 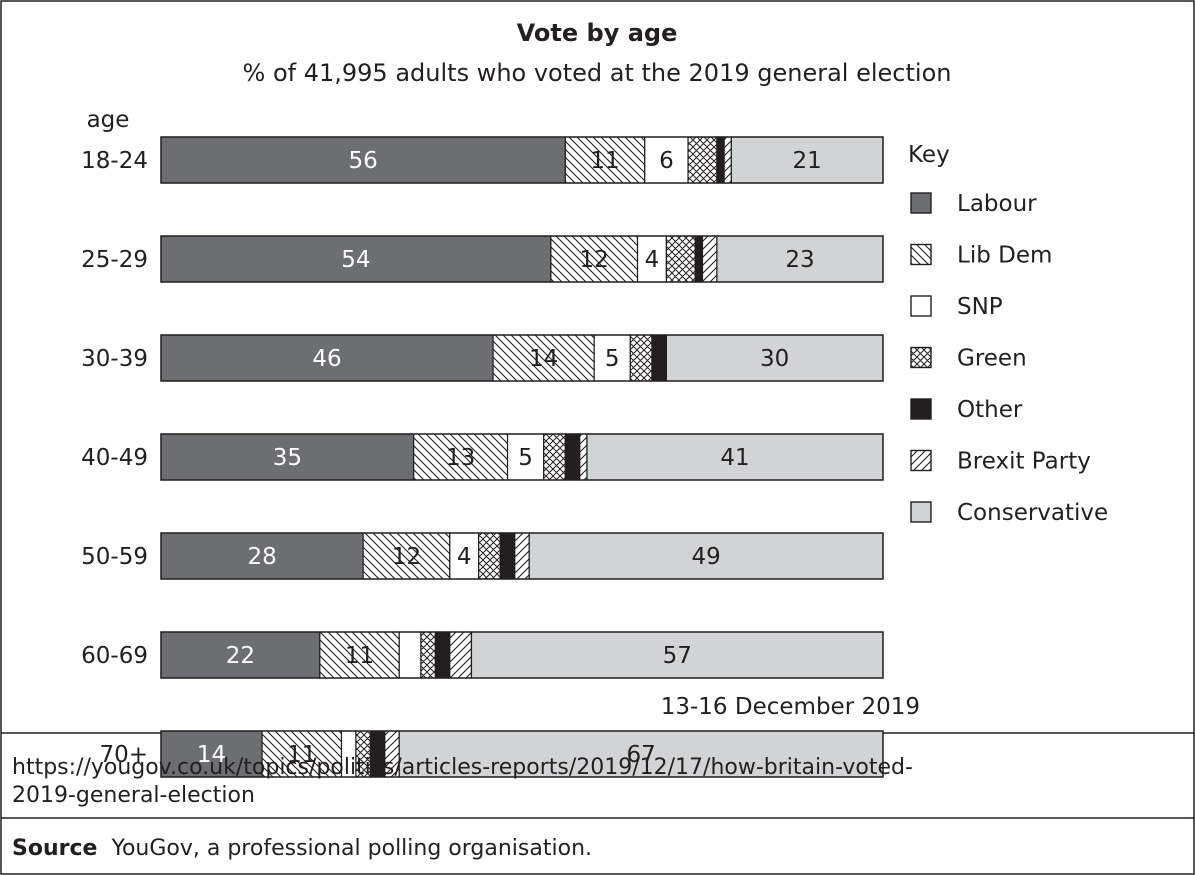 I want to click on data-label-conservative: 21, so click(x=807, y=161).